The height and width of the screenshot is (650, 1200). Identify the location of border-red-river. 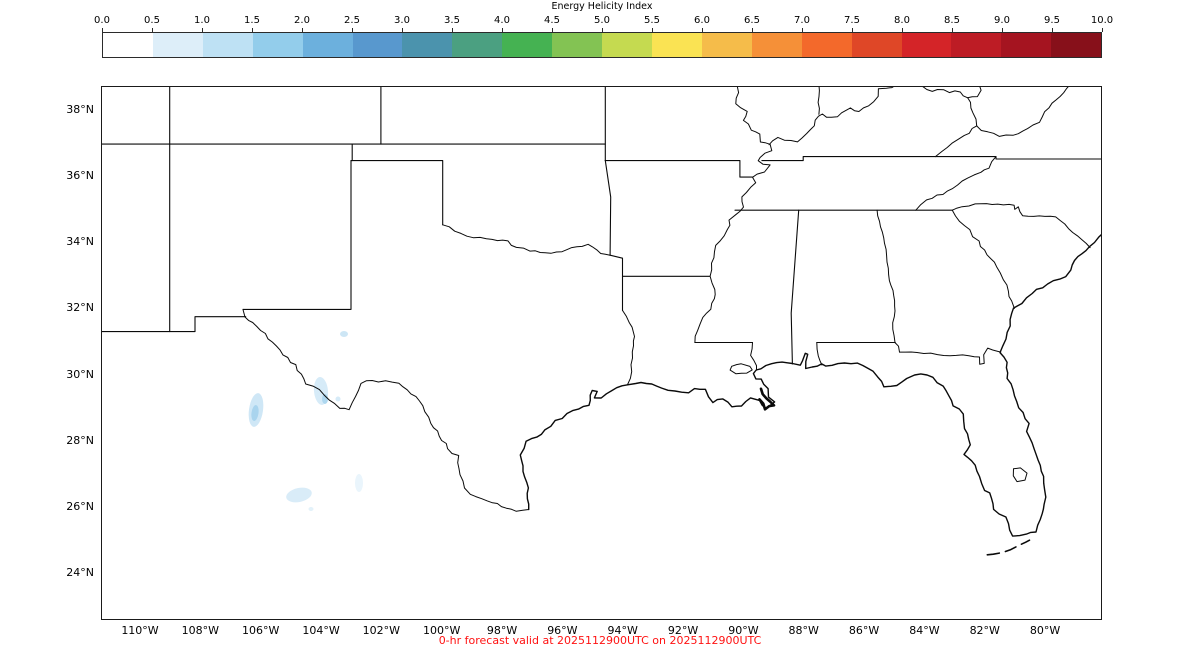
(526, 240).